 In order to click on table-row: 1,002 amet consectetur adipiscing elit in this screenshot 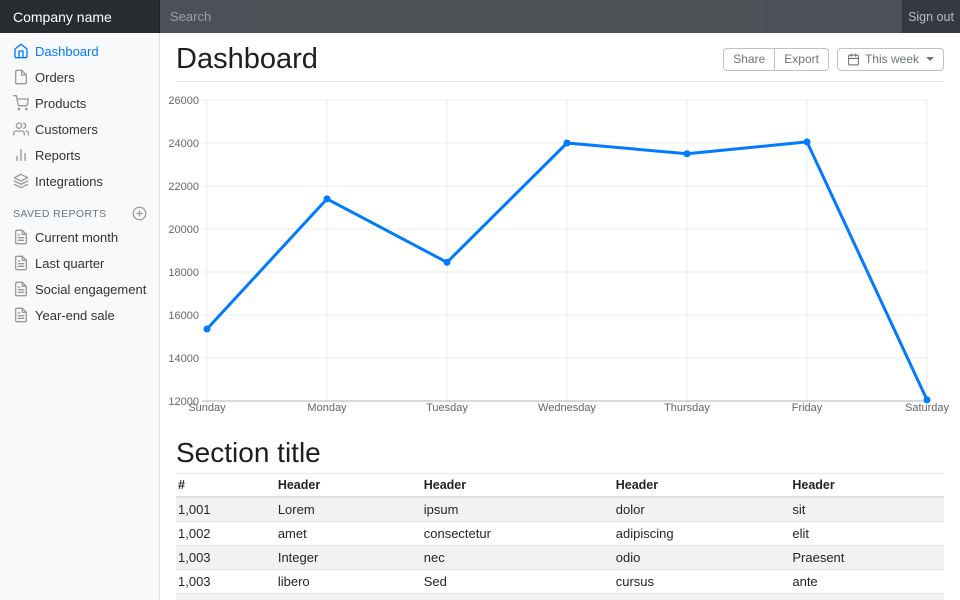, I will do `click(560, 533)`.